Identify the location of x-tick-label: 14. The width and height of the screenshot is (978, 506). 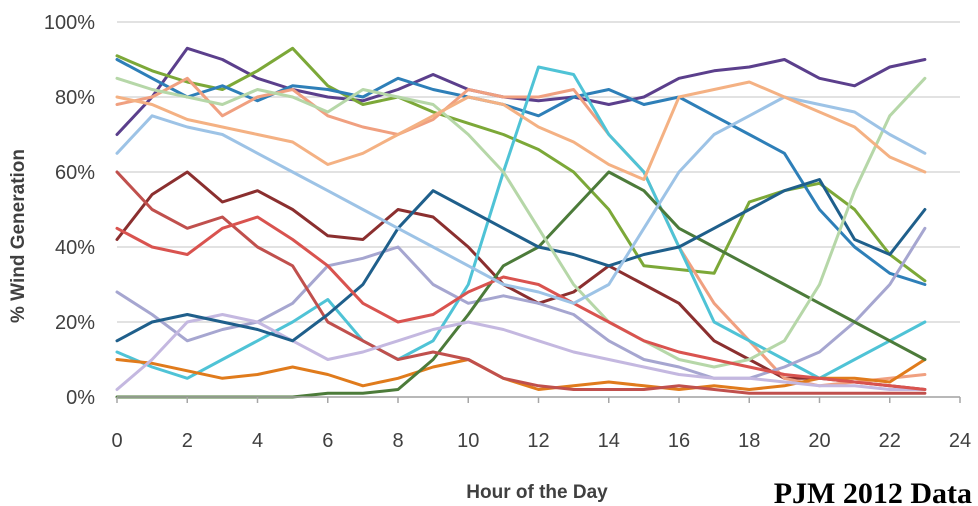
(609, 441).